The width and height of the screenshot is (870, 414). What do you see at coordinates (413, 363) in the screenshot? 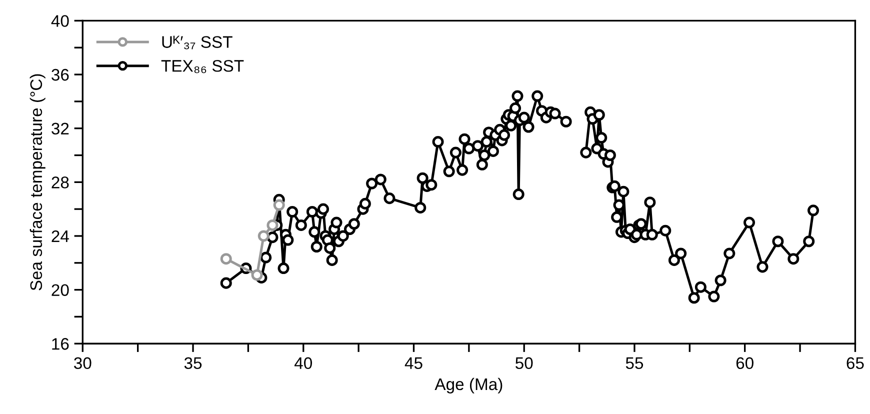
I see `x-tick-label: 45` at bounding box center [413, 363].